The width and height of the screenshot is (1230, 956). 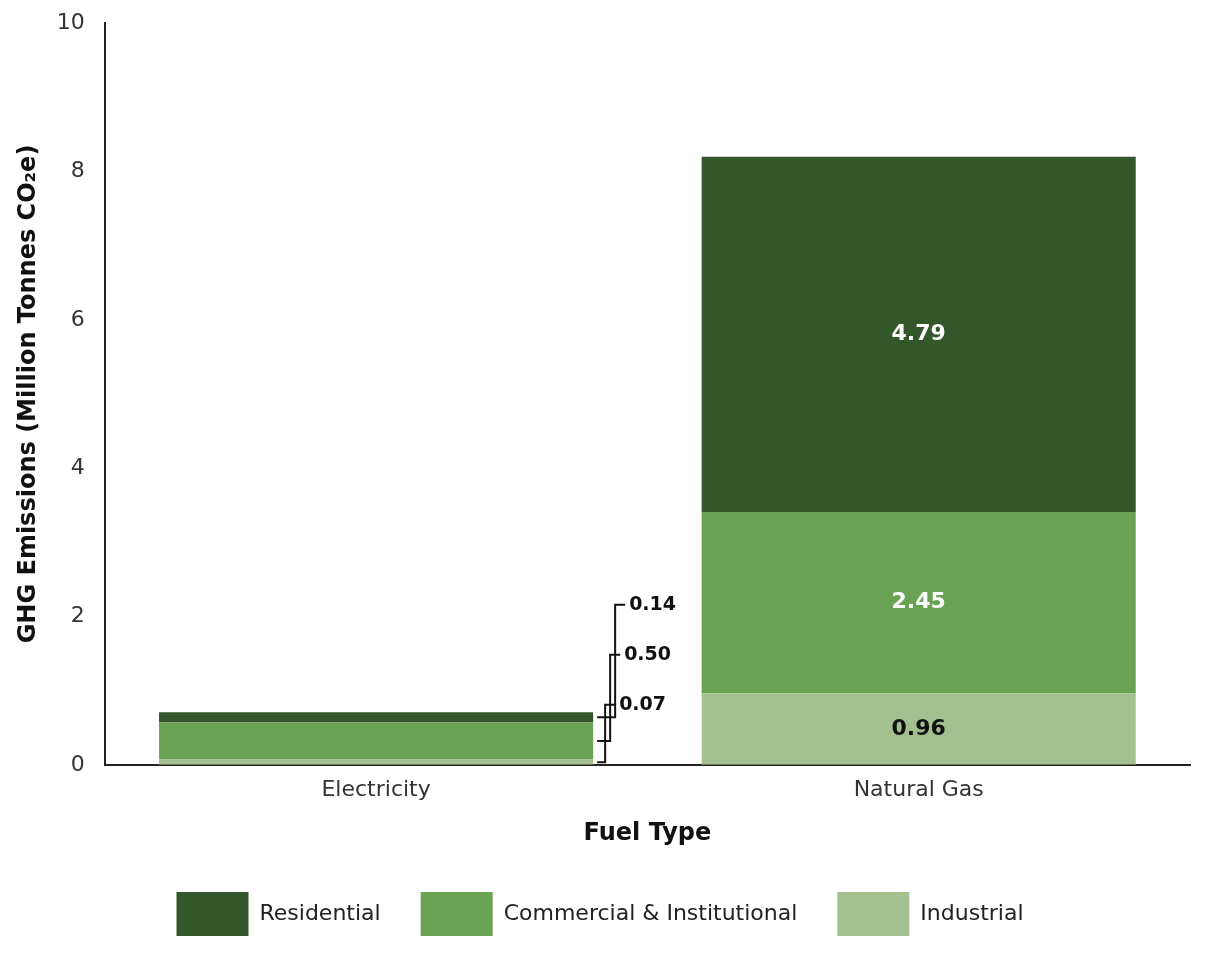 I want to click on y-axis-title: GHG Emissions (Million Tonnes CO₂e), so click(x=26, y=394).